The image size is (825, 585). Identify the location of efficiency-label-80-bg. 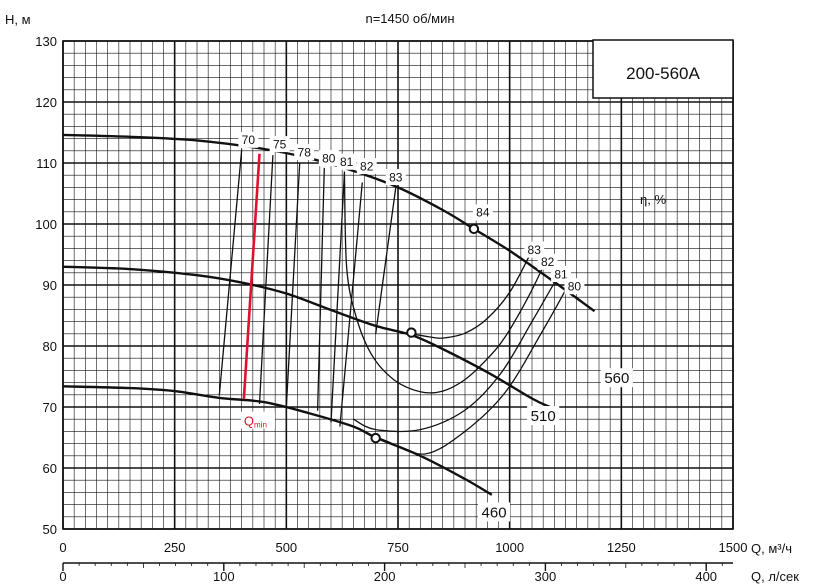
(328, 158).